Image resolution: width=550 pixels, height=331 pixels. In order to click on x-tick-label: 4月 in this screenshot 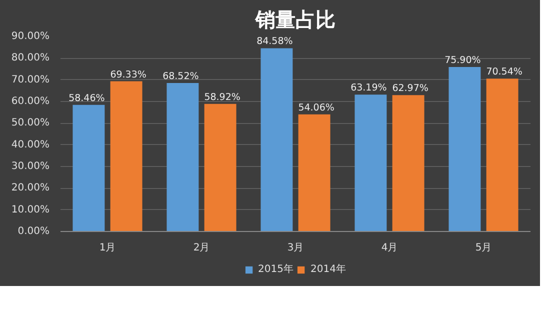, I will do `click(389, 248)`.